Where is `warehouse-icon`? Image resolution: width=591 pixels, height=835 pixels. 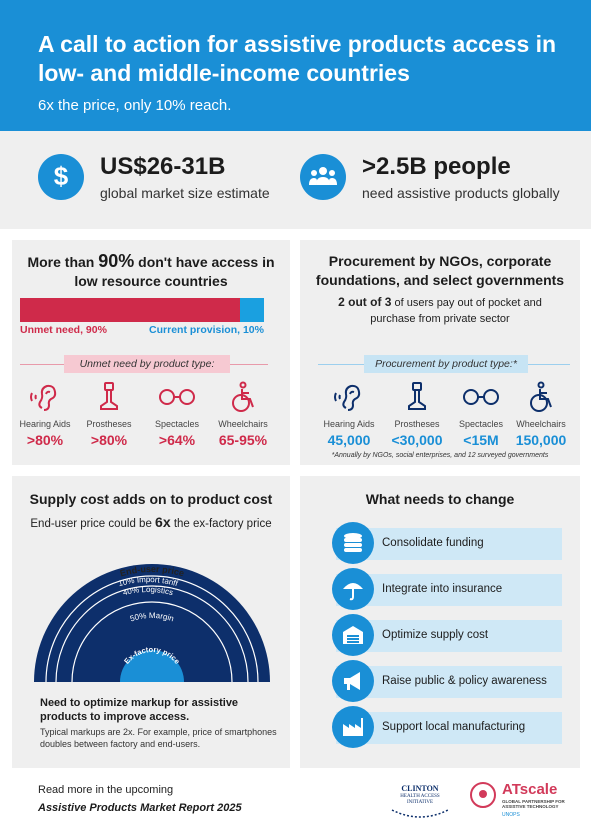
warehouse-icon is located at coordinates (353, 635).